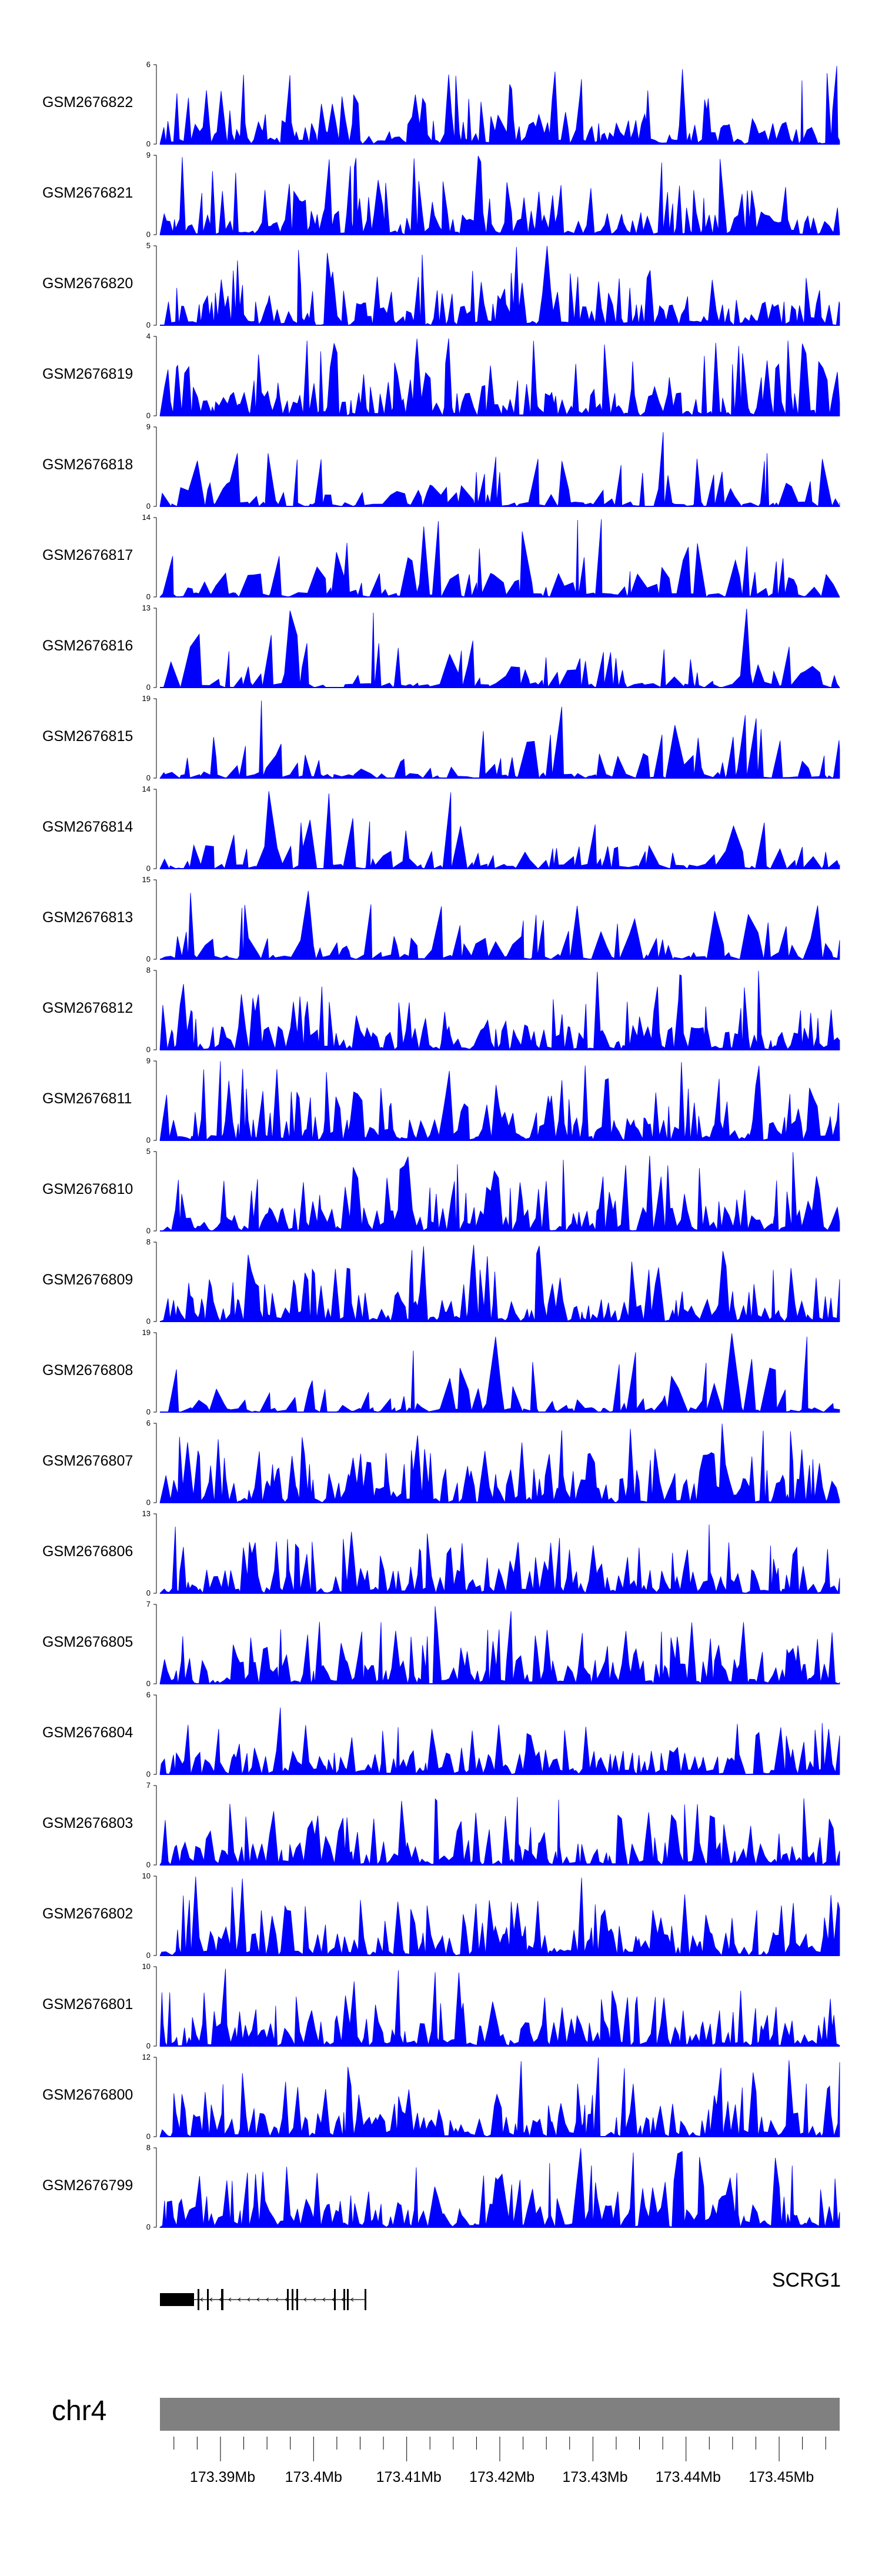  What do you see at coordinates (493, 466) in the screenshot?
I see `track-plot: 90` at bounding box center [493, 466].